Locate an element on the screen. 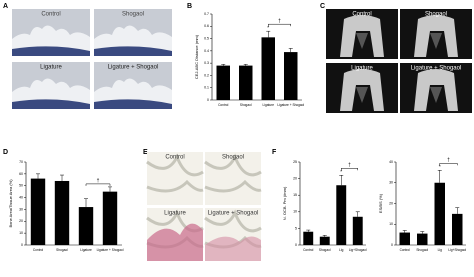 The height and width of the screenshot is (277, 474). panel-label: E is located at coordinates (145, 152).